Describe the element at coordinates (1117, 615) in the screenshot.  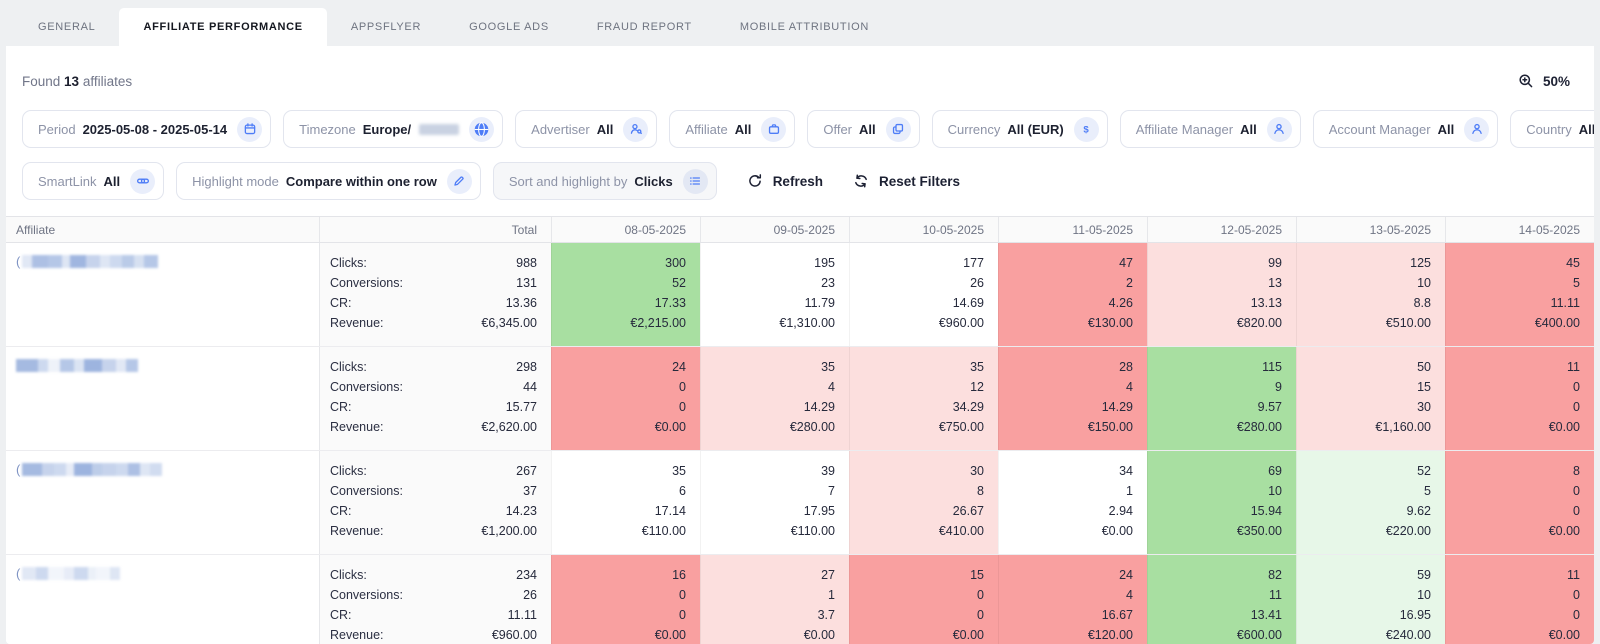
I see `day-cr: 16.67` at that location.